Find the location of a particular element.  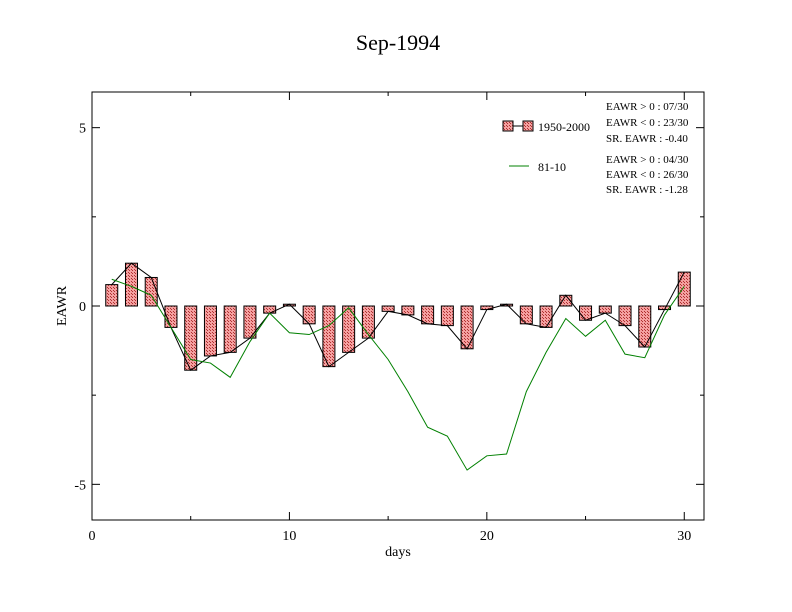

bar-series-connector is located at coordinates (398, 316).